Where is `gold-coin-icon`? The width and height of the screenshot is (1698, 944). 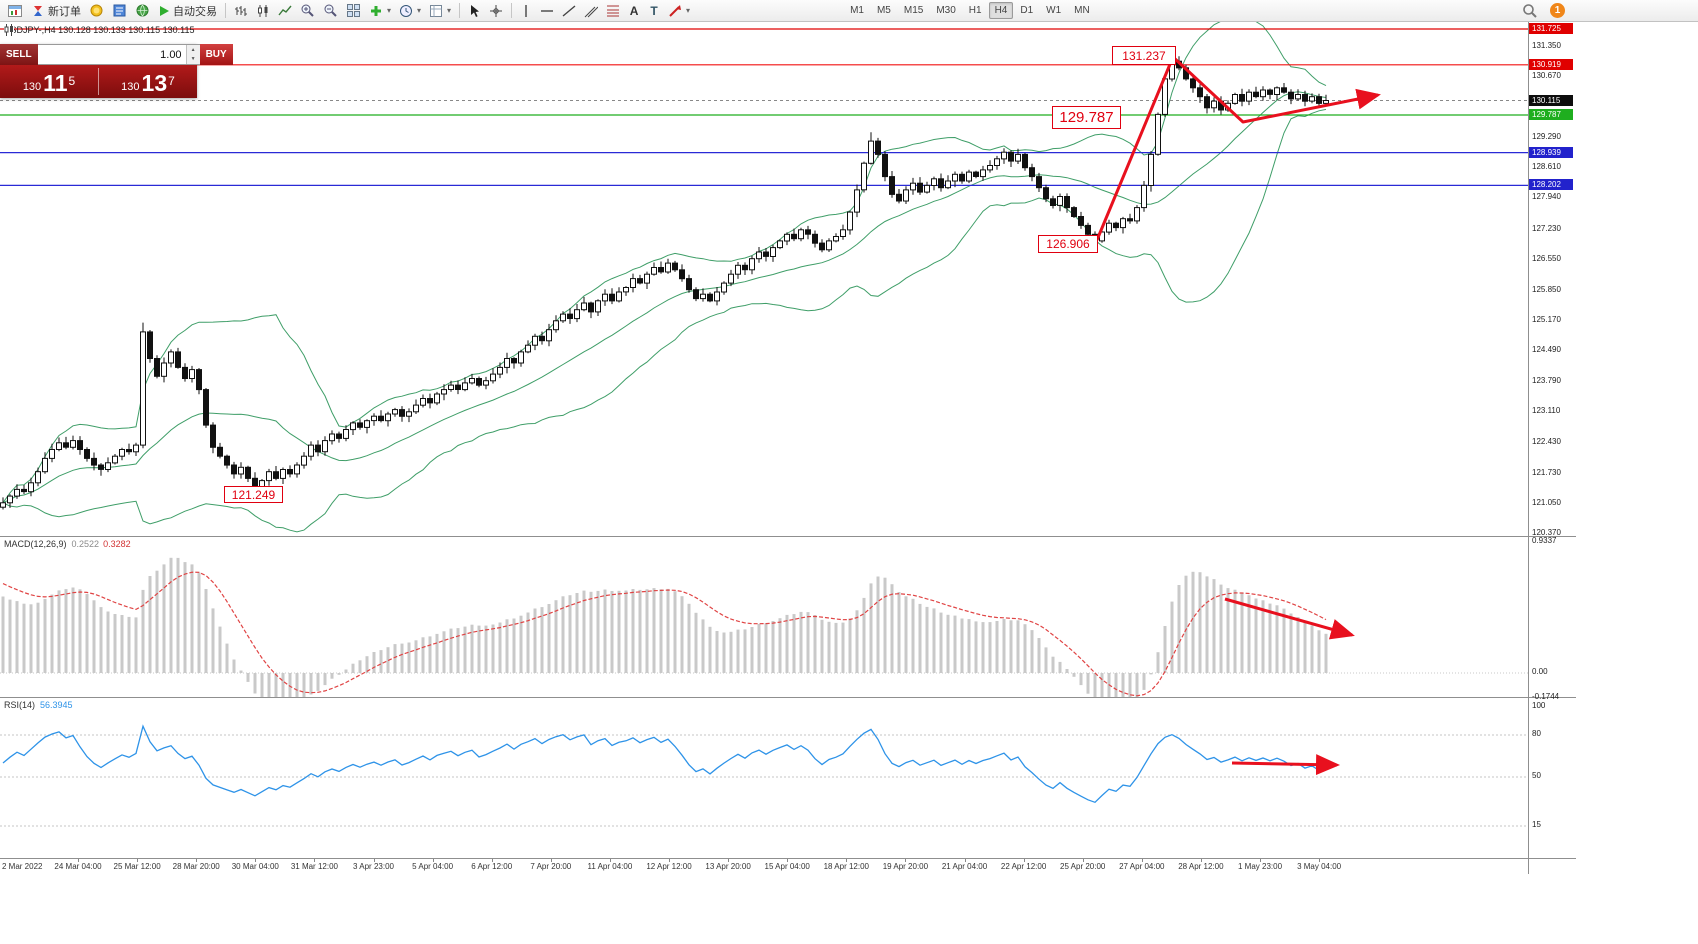
gold-coin-icon is located at coordinates (96, 10).